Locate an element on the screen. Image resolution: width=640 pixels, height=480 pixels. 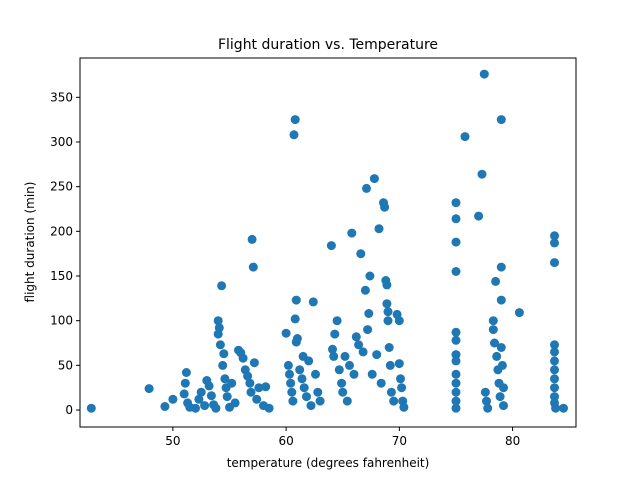
x-tick-label: 80 is located at coordinates (512, 441).